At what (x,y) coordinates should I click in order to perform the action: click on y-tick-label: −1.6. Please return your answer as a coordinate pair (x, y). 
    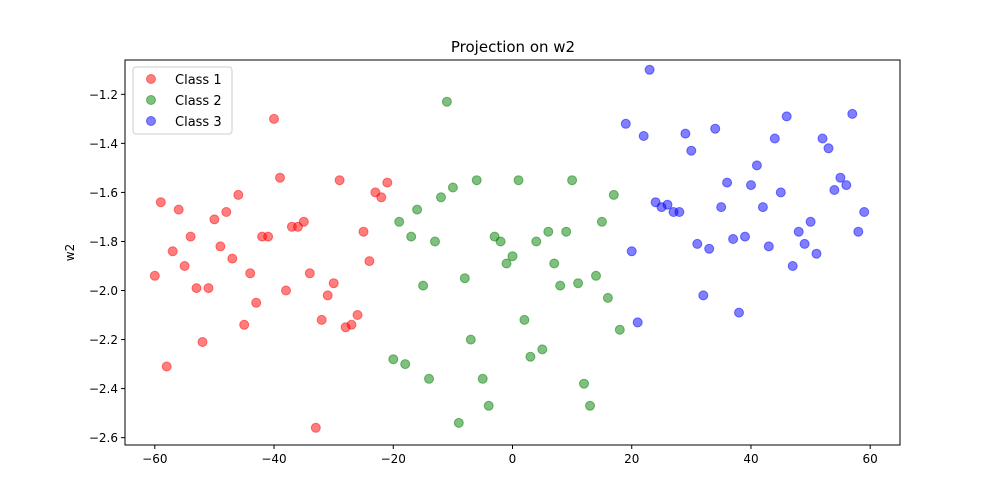
    Looking at the image, I should click on (103, 193).